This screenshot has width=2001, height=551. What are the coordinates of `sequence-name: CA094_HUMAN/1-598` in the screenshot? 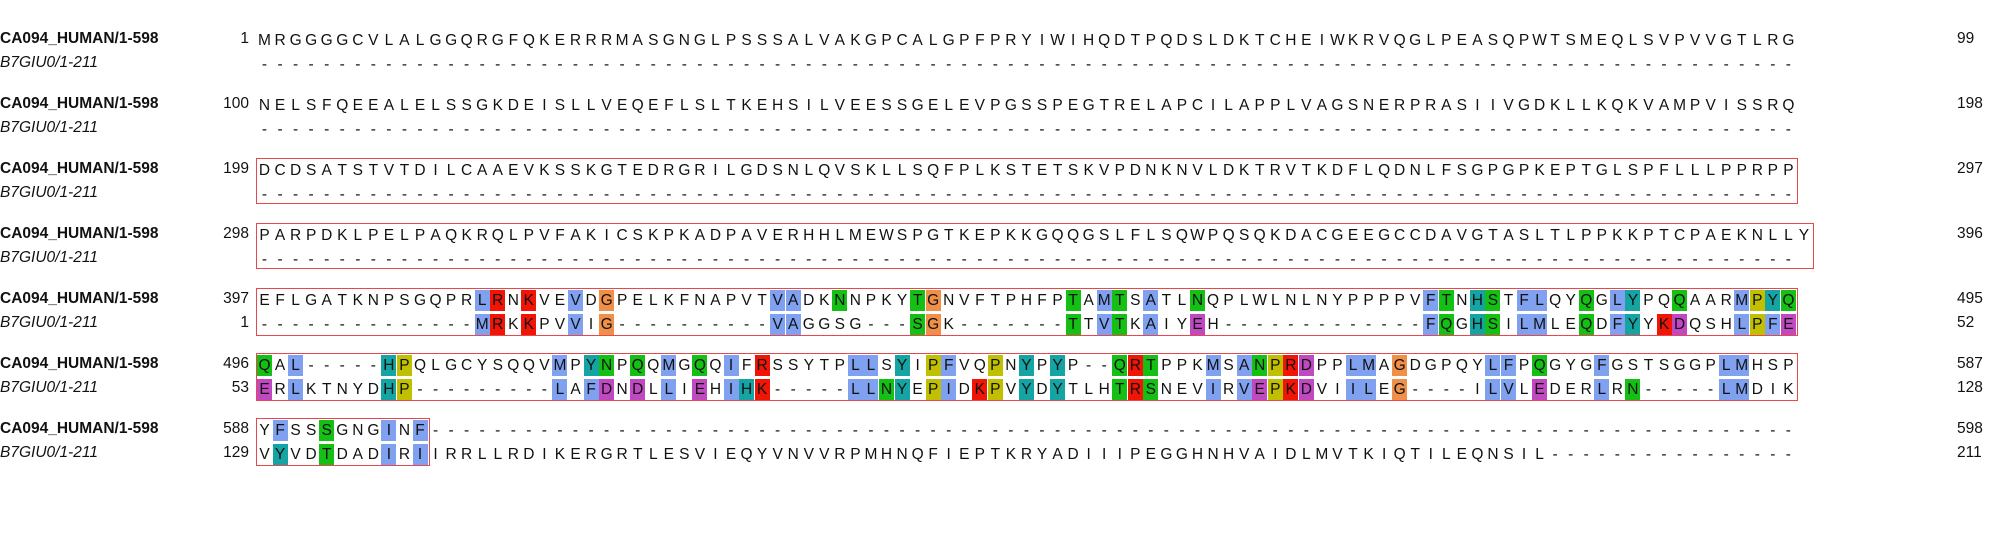 It's located at (79, 233).